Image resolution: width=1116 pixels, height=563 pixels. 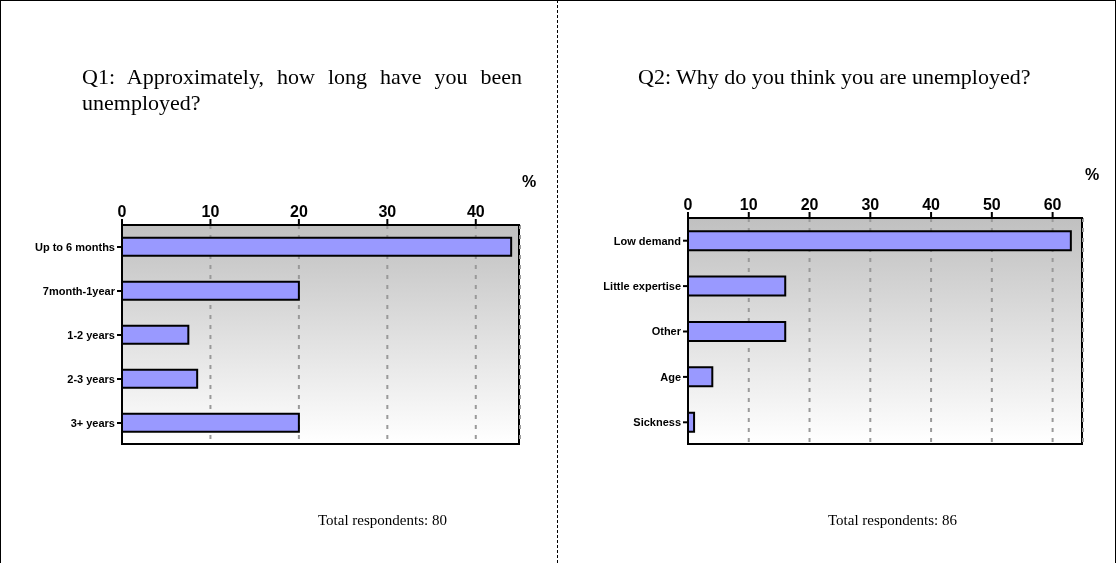 What do you see at coordinates (74, 246) in the screenshot?
I see `y-tick-label: Up to 6 months` at bounding box center [74, 246].